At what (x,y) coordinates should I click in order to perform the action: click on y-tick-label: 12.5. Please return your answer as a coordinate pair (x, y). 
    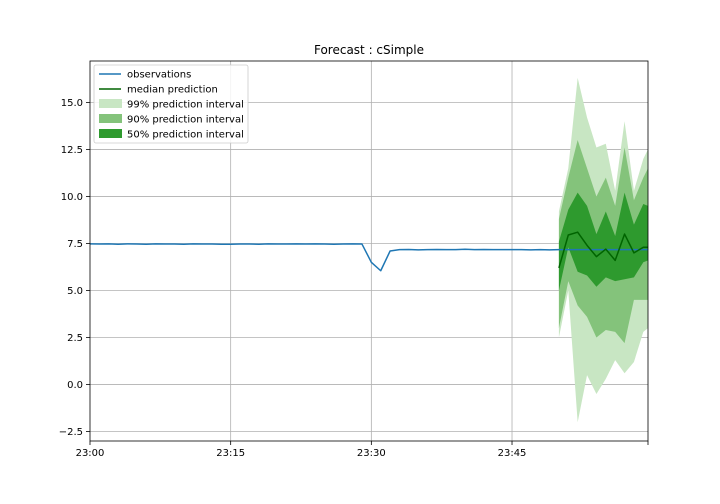
    Looking at the image, I should click on (72, 150).